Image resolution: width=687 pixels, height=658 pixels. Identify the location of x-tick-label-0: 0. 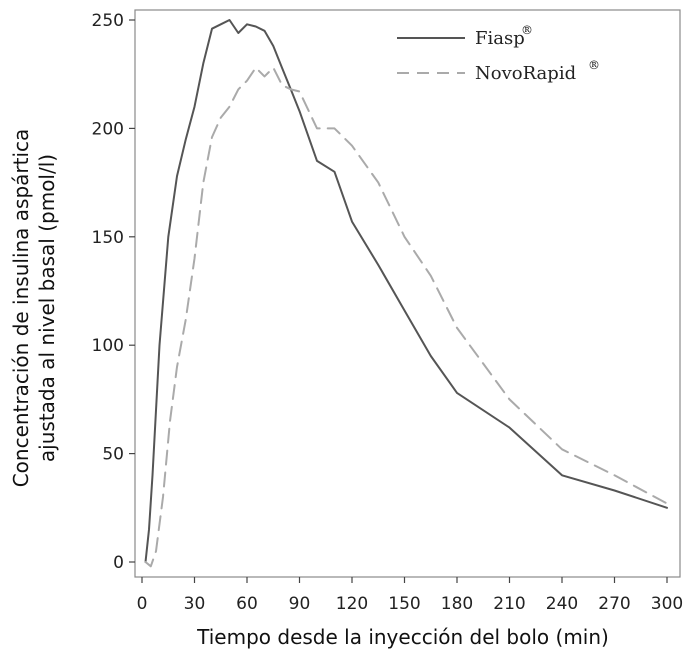
(142, 604).